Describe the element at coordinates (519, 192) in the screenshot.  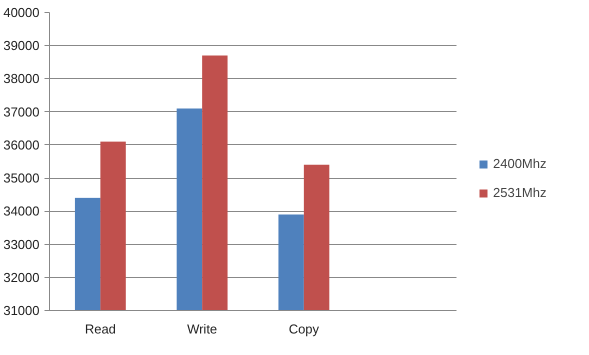
I see `legend-label: 2531Mhz` at that location.